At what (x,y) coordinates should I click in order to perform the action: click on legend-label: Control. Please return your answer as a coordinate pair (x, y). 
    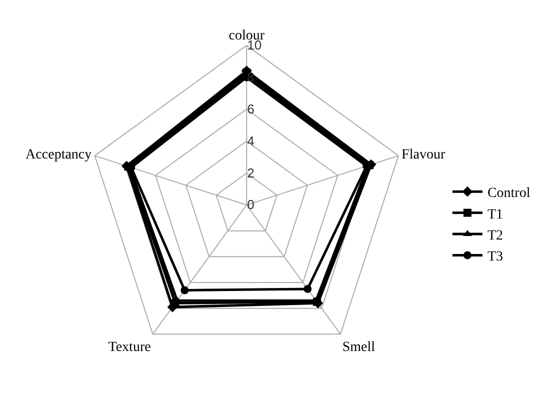
    Looking at the image, I should click on (508, 194).